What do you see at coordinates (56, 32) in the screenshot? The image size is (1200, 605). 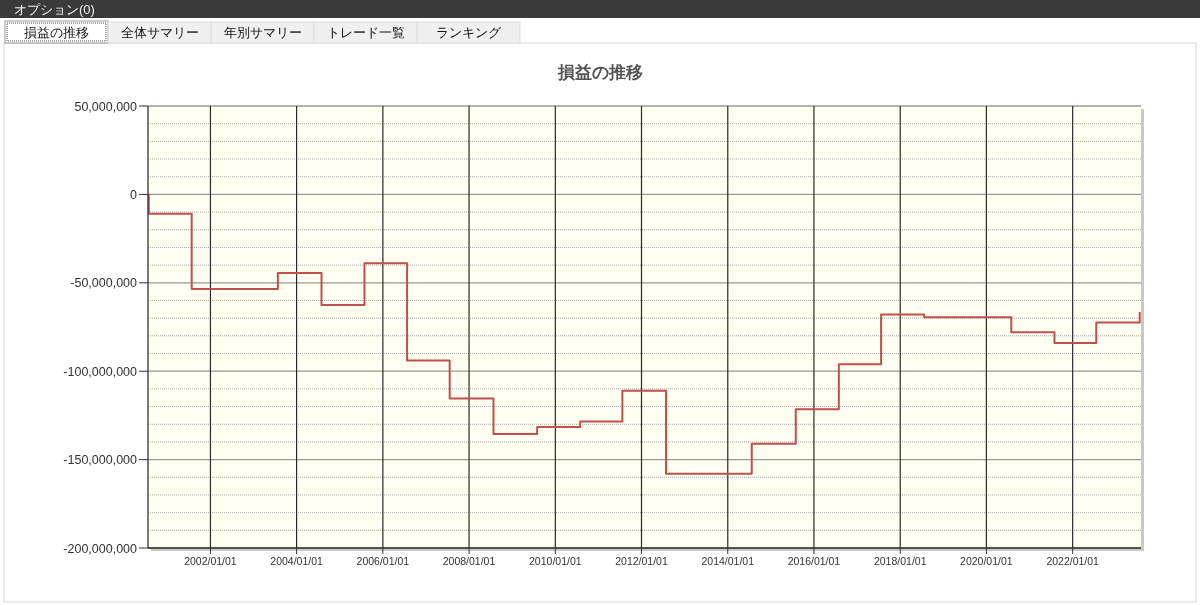 I see `tab-selected: 損益の推移` at bounding box center [56, 32].